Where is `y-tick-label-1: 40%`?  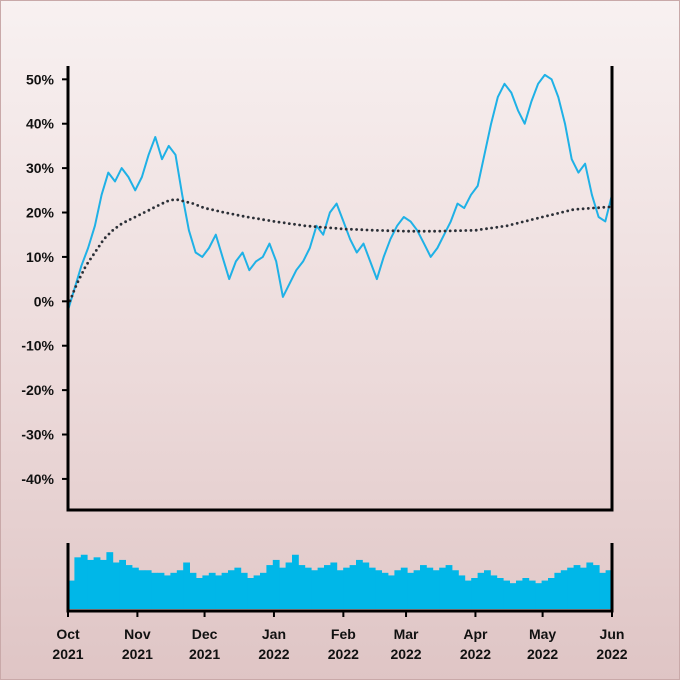 y-tick-label-1: 40% is located at coordinates (40, 124).